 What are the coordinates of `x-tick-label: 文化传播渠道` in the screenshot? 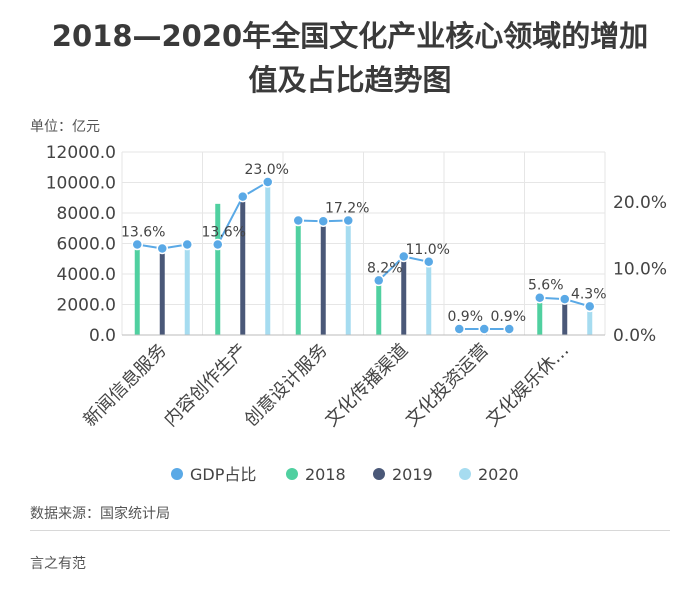 It's located at (366, 385).